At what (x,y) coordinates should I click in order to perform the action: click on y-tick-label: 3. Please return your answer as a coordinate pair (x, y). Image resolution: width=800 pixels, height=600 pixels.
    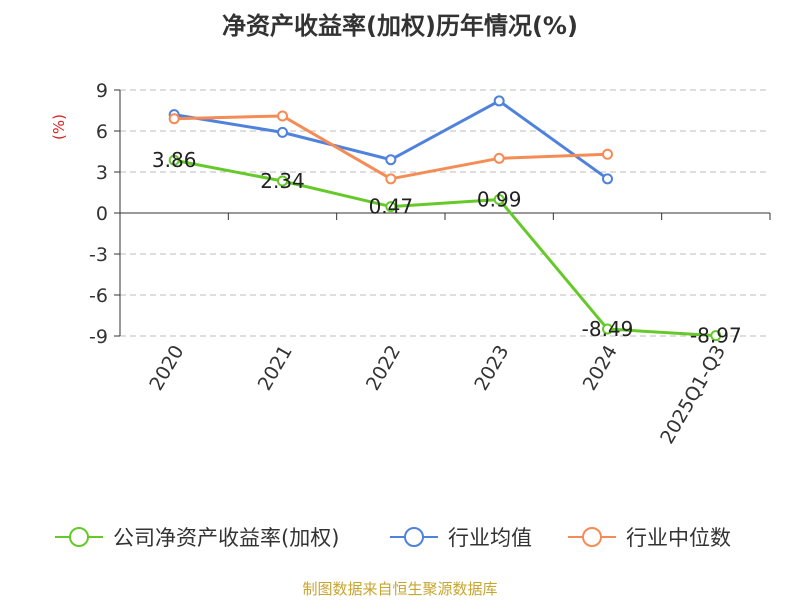
    Looking at the image, I should click on (102, 173).